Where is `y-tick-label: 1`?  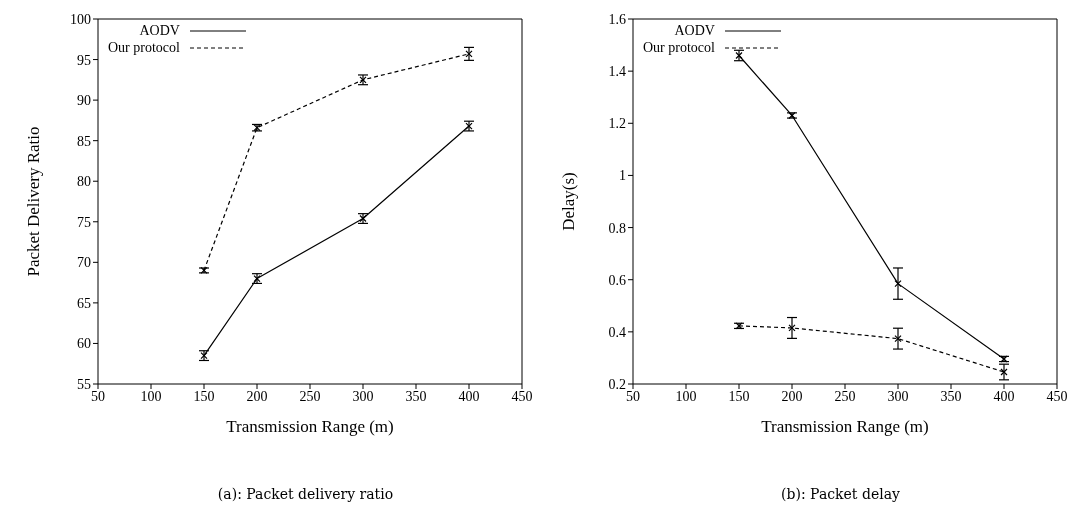 y-tick-label: 1 is located at coordinates (622, 176).